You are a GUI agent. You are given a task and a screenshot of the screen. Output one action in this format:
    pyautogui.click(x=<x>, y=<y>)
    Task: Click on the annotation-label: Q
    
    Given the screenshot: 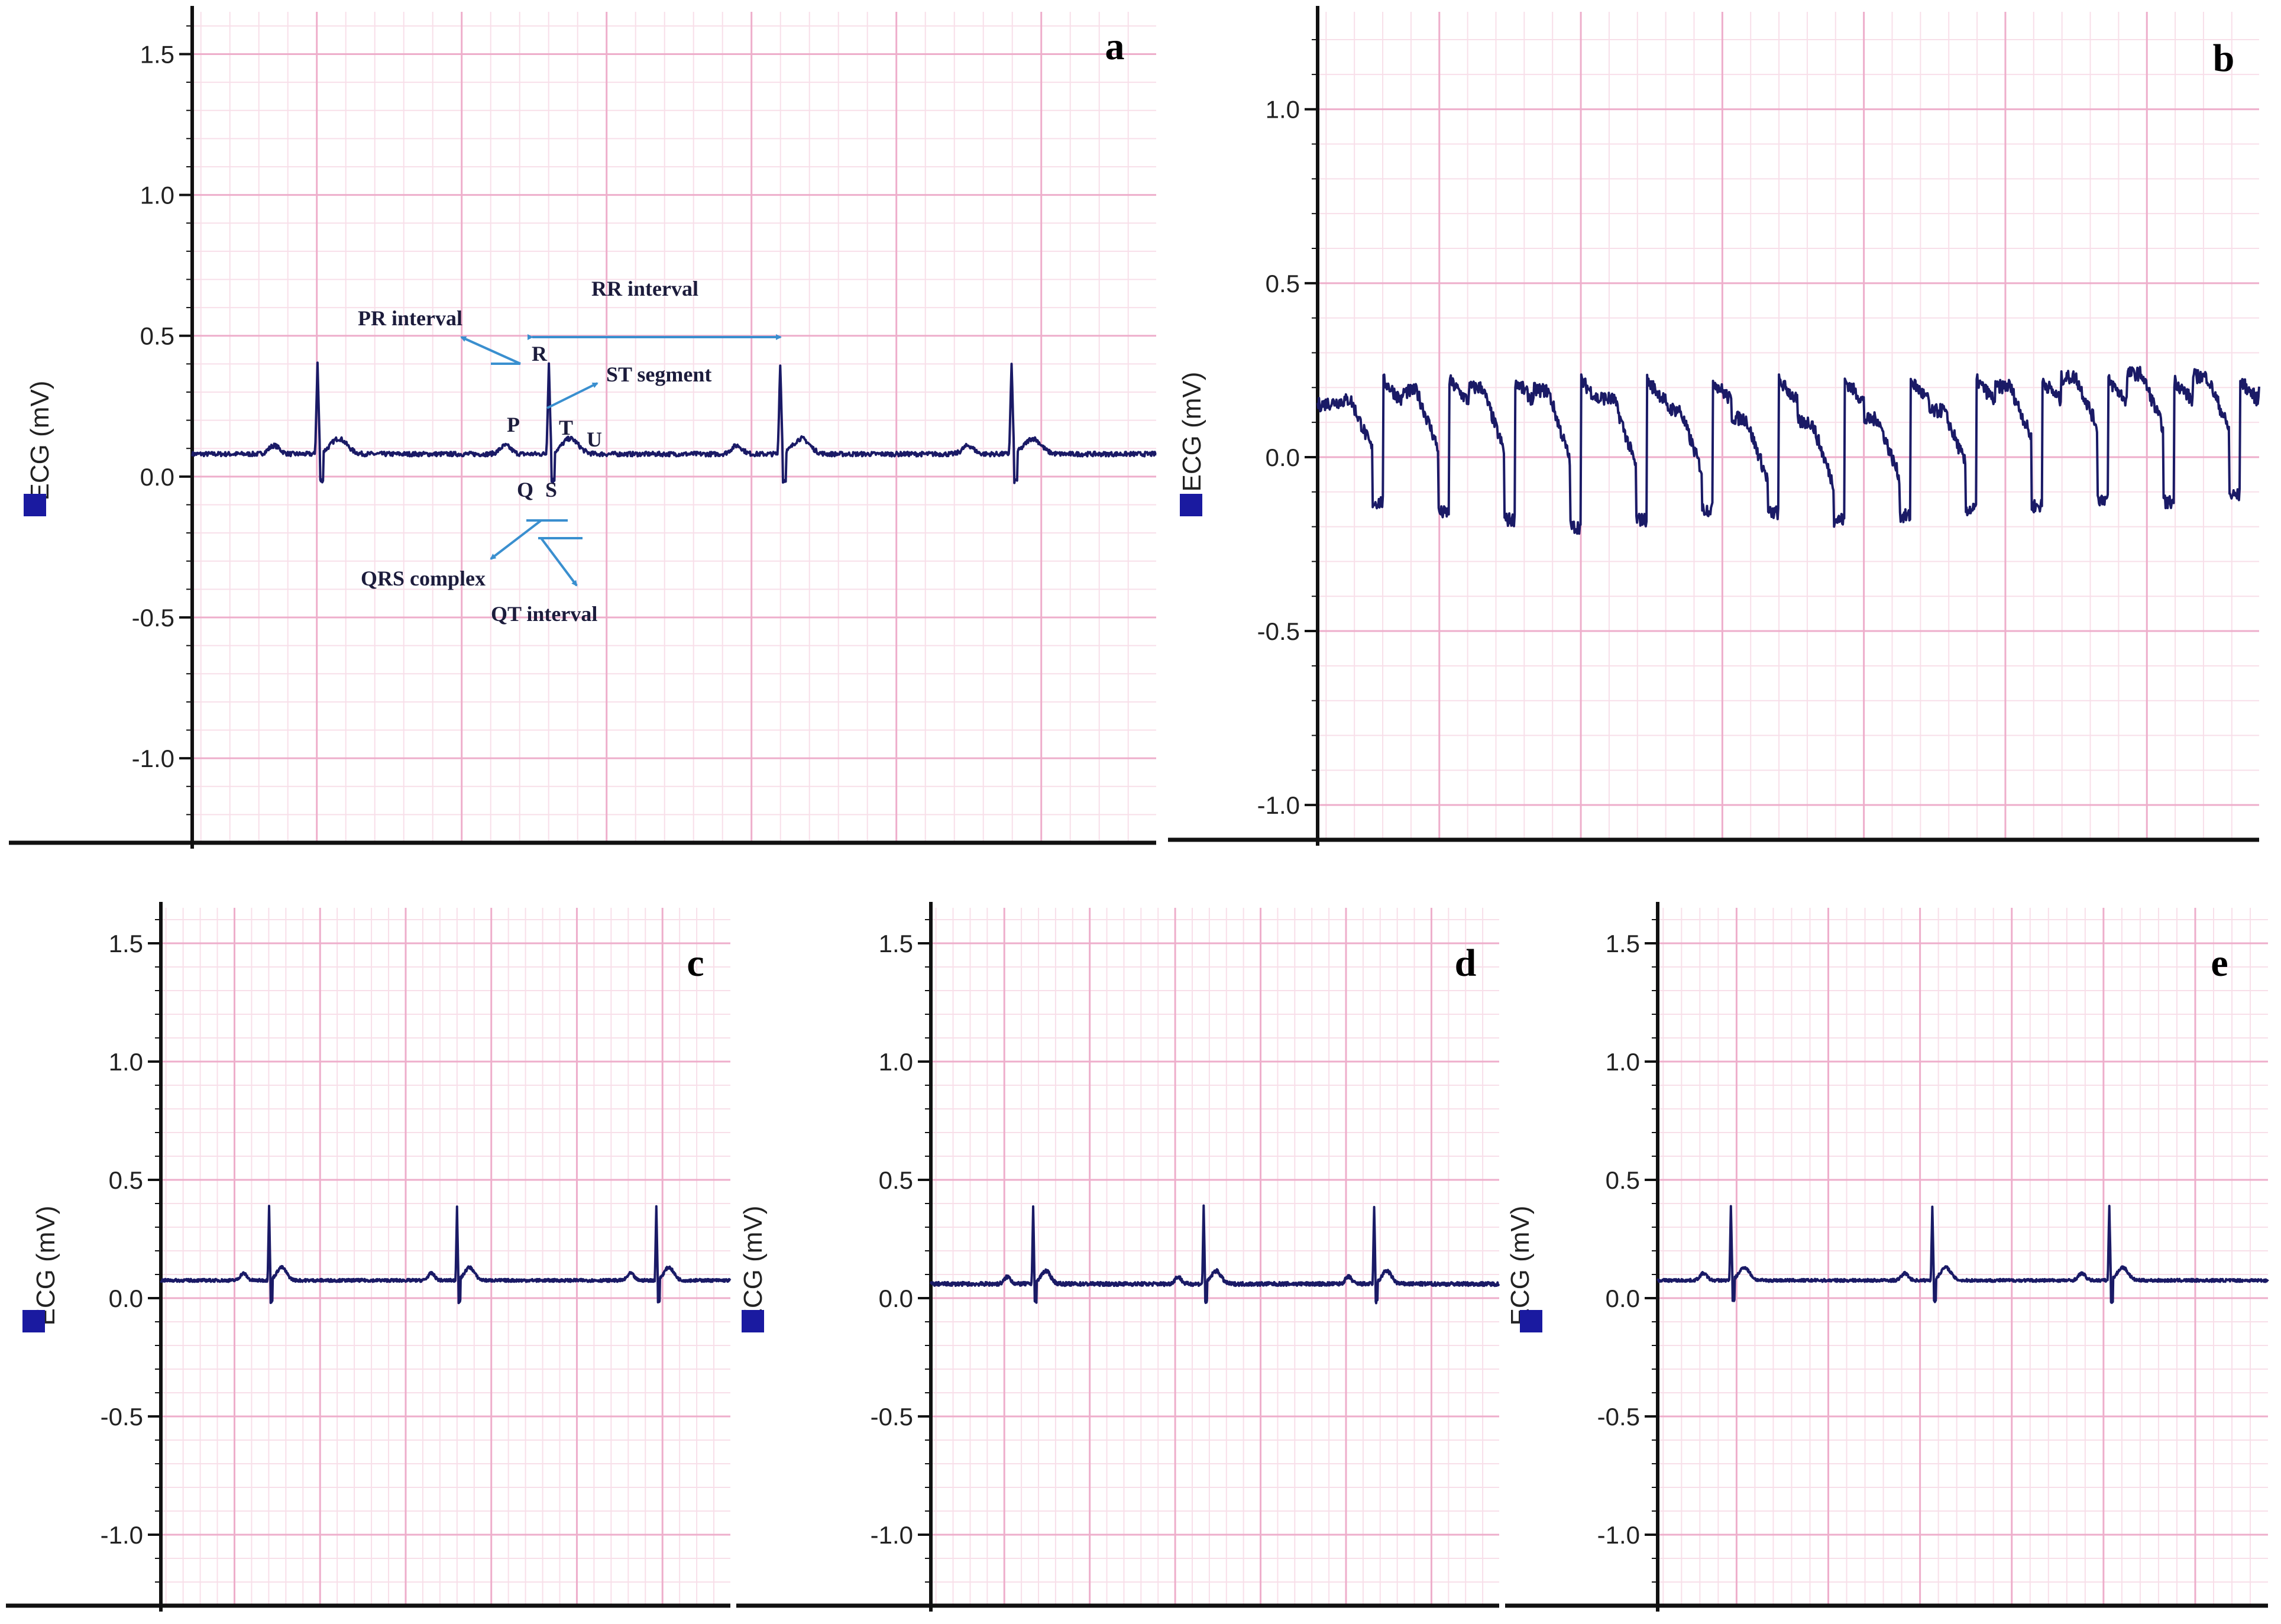 What is the action you would take?
    pyautogui.click(x=525, y=490)
    